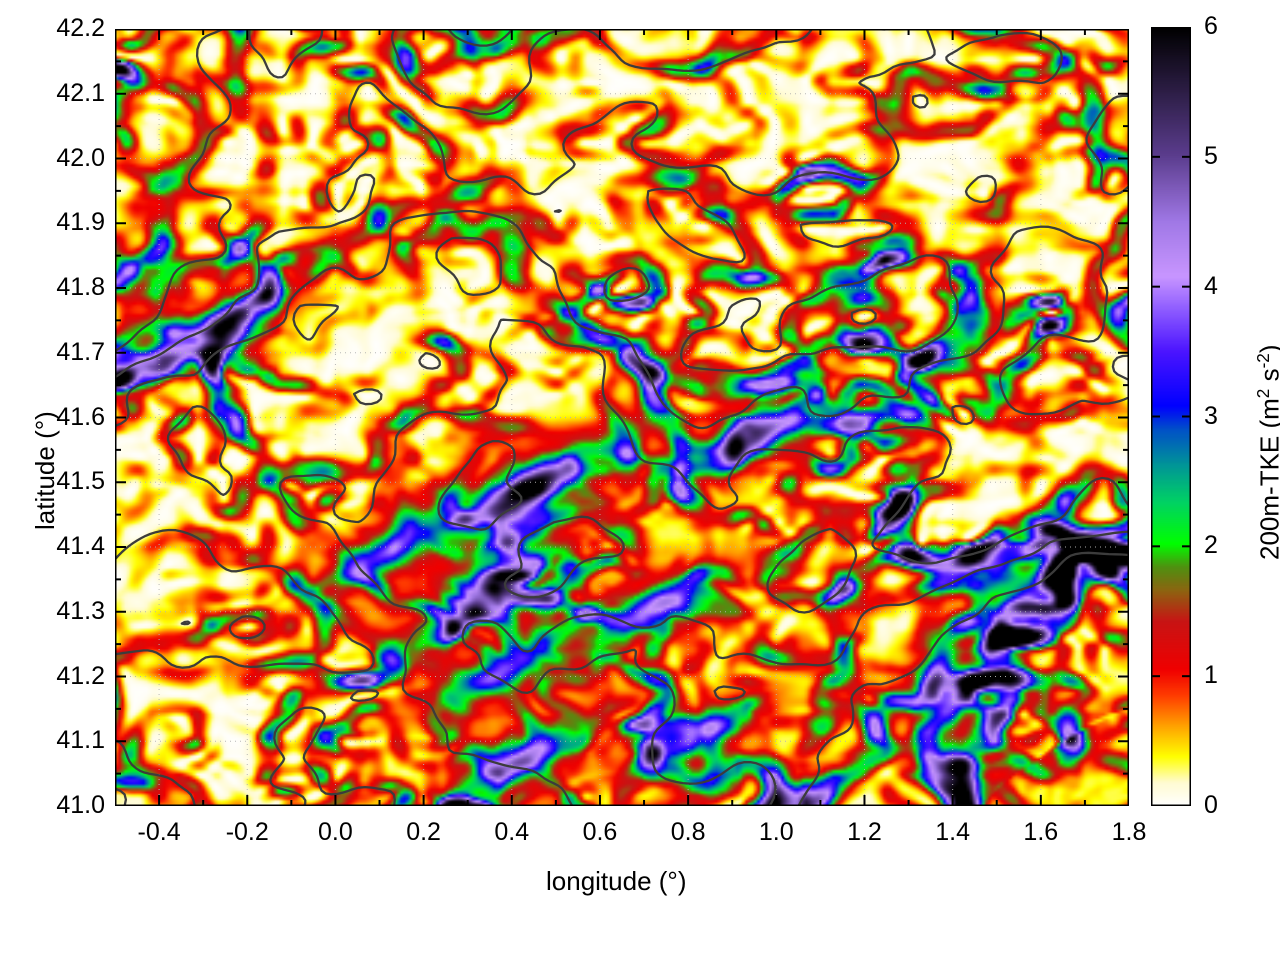 This screenshot has height=960, width=1280. I want to click on x-tick-label: 0.4, so click(512, 832).